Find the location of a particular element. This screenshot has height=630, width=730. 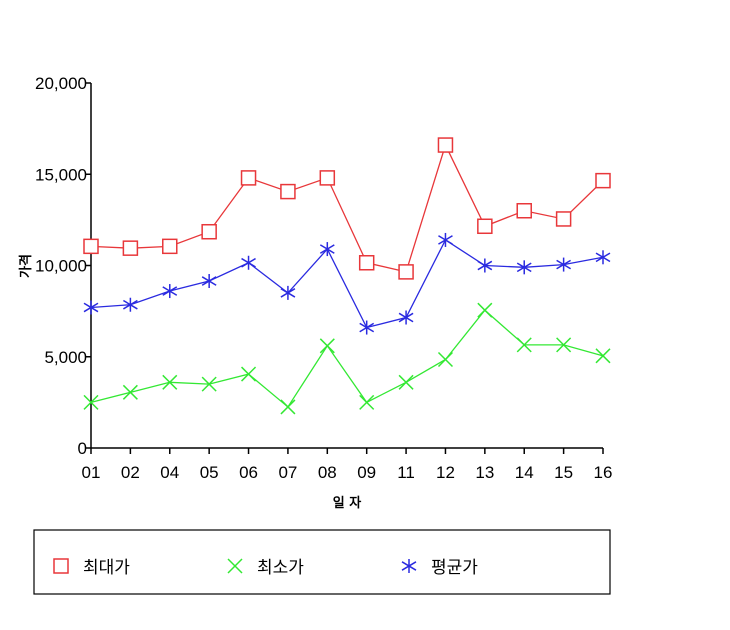

x-tick-label: 02 is located at coordinates (130, 472).